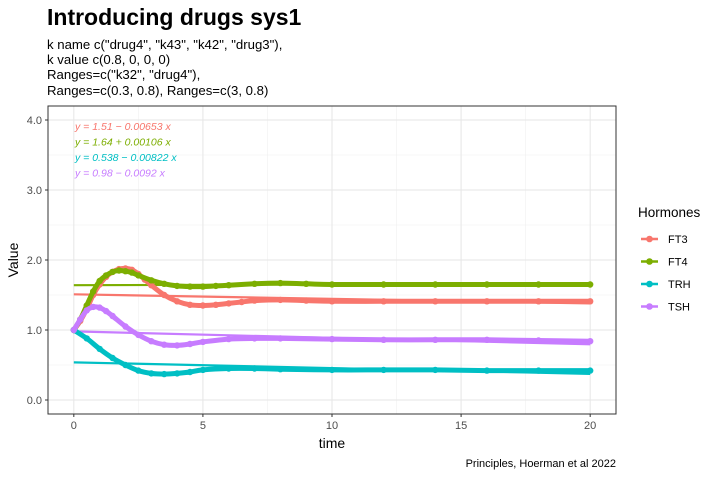 The height and width of the screenshot is (477, 721). What do you see at coordinates (120, 174) in the screenshot?
I see `fit-equation-tsh: y = 0.98 − 0.0092 x` at bounding box center [120, 174].